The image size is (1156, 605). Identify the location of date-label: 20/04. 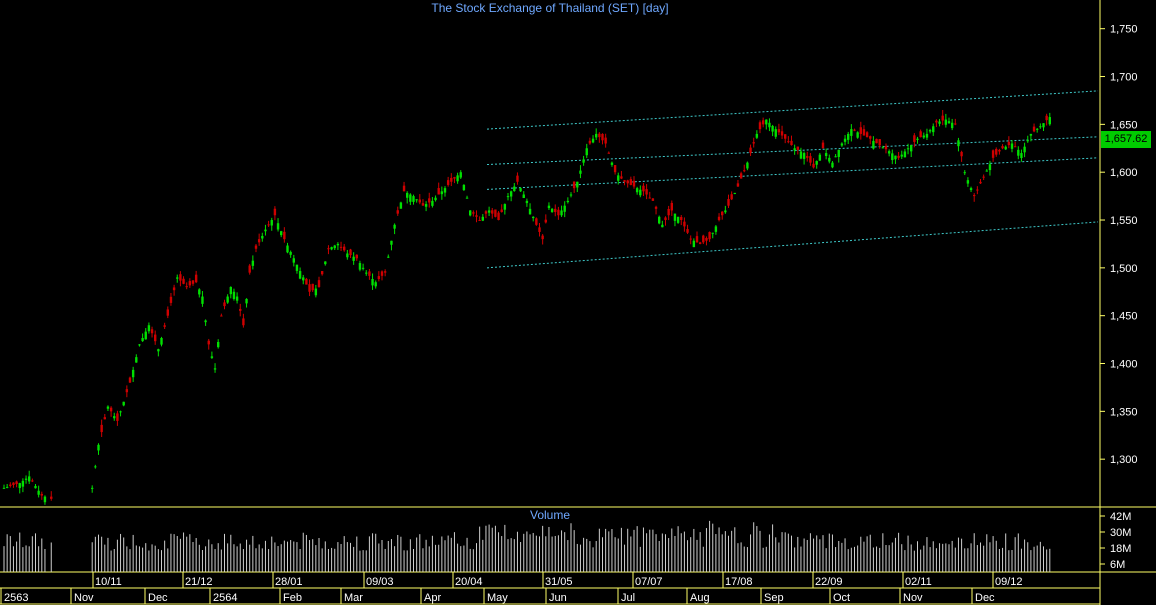
(469, 582).